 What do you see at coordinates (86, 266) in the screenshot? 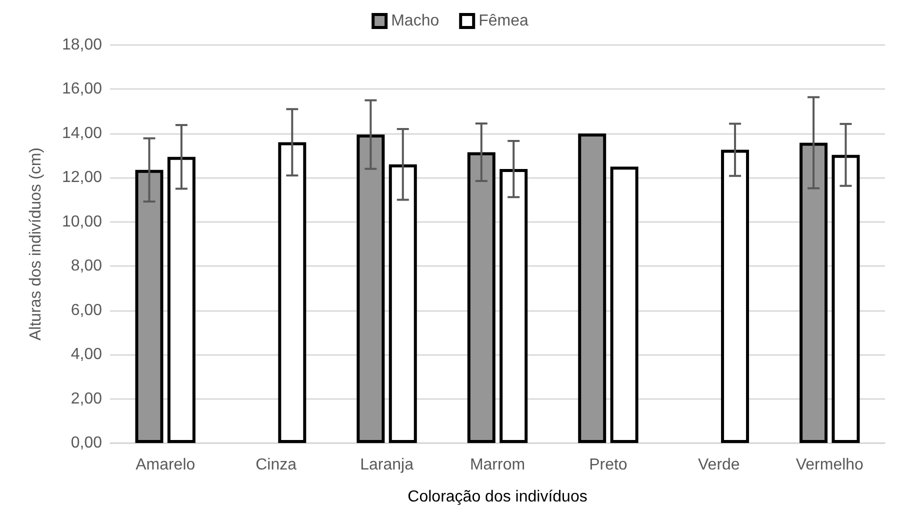
I see `y-tick-label: 8,00` at bounding box center [86, 266].